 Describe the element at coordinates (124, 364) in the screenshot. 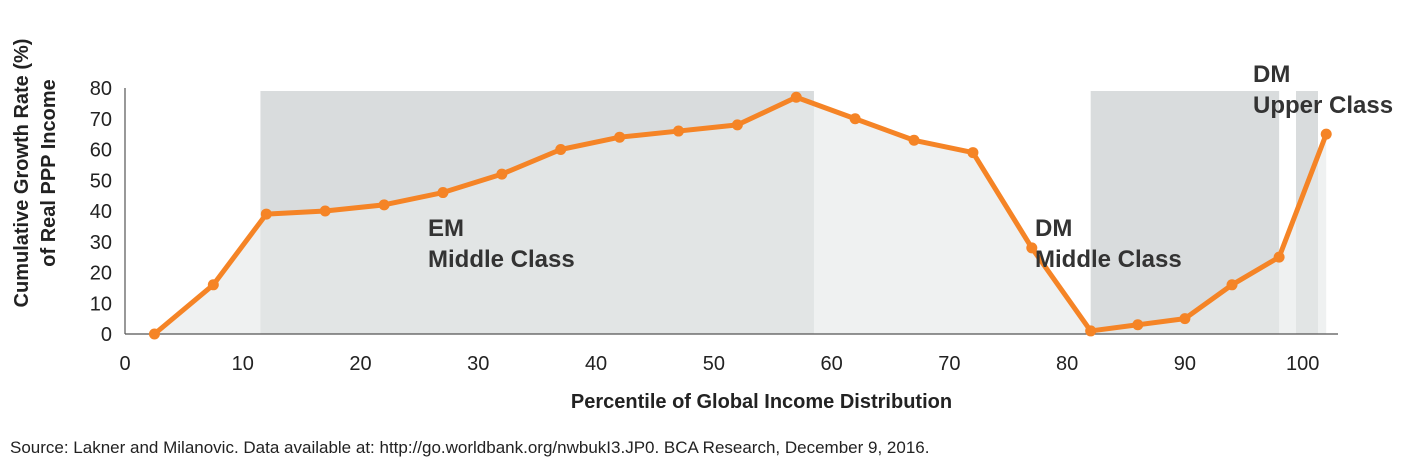

I see `x-tick-label: 0` at that location.